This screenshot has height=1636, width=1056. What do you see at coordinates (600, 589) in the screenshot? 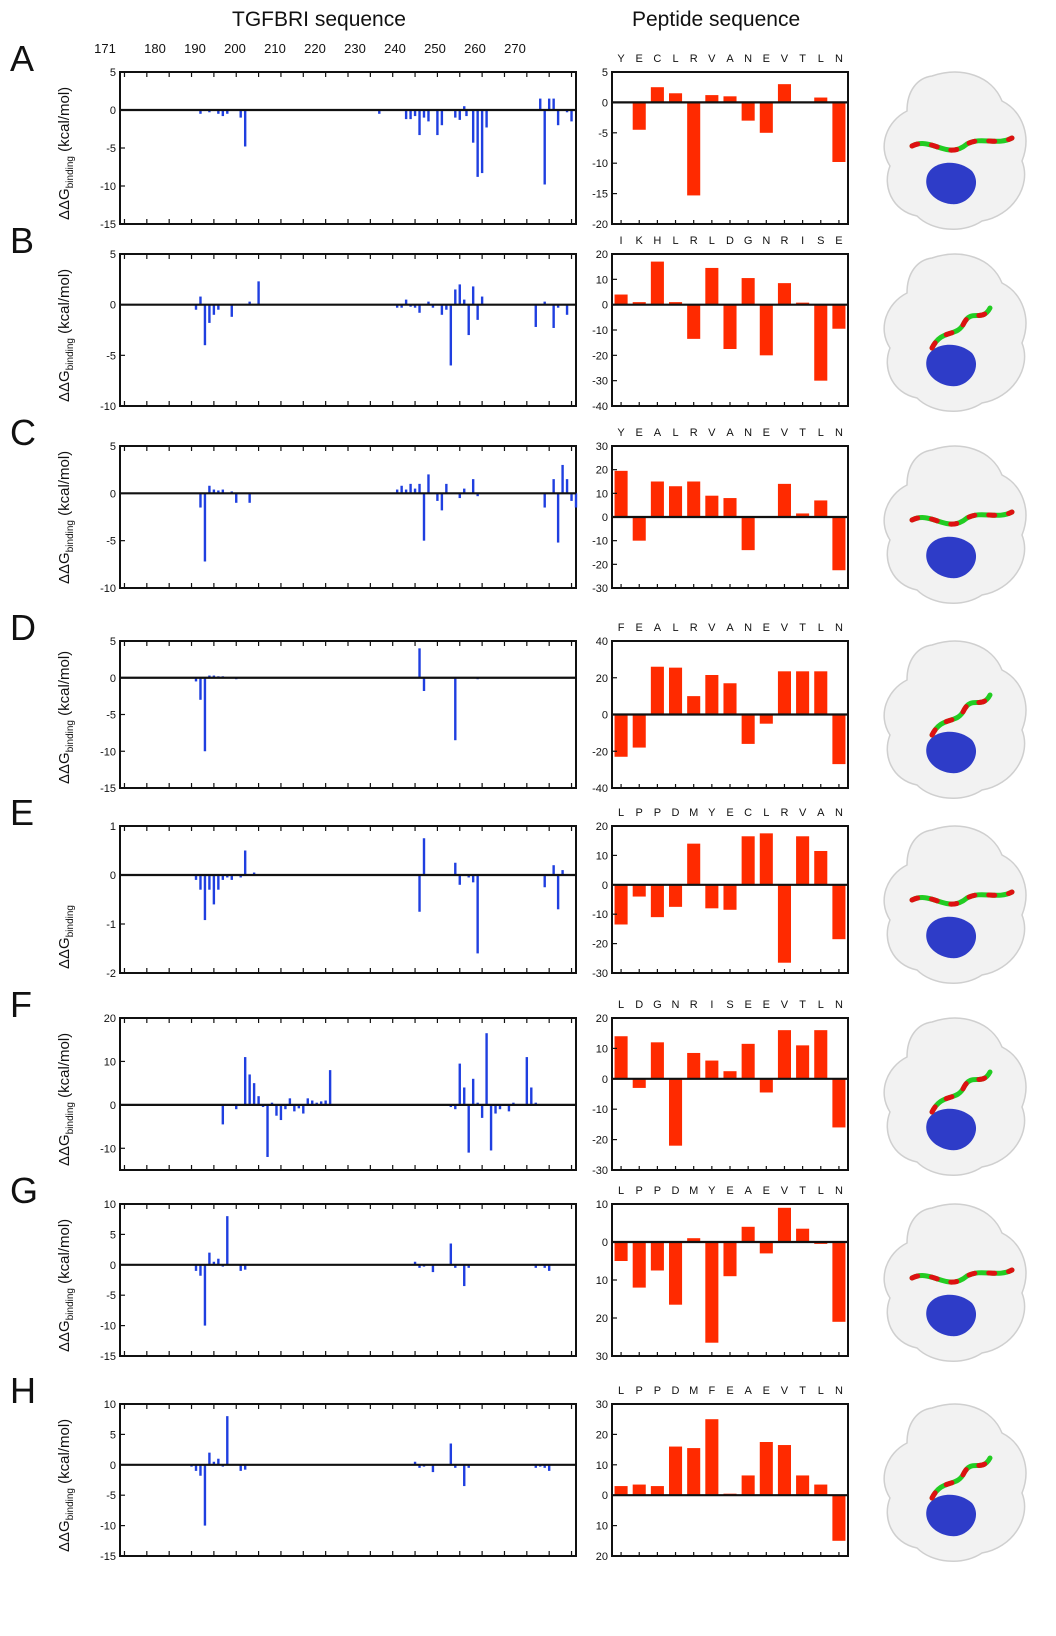
I see `y-tick-label: -30` at bounding box center [600, 589].